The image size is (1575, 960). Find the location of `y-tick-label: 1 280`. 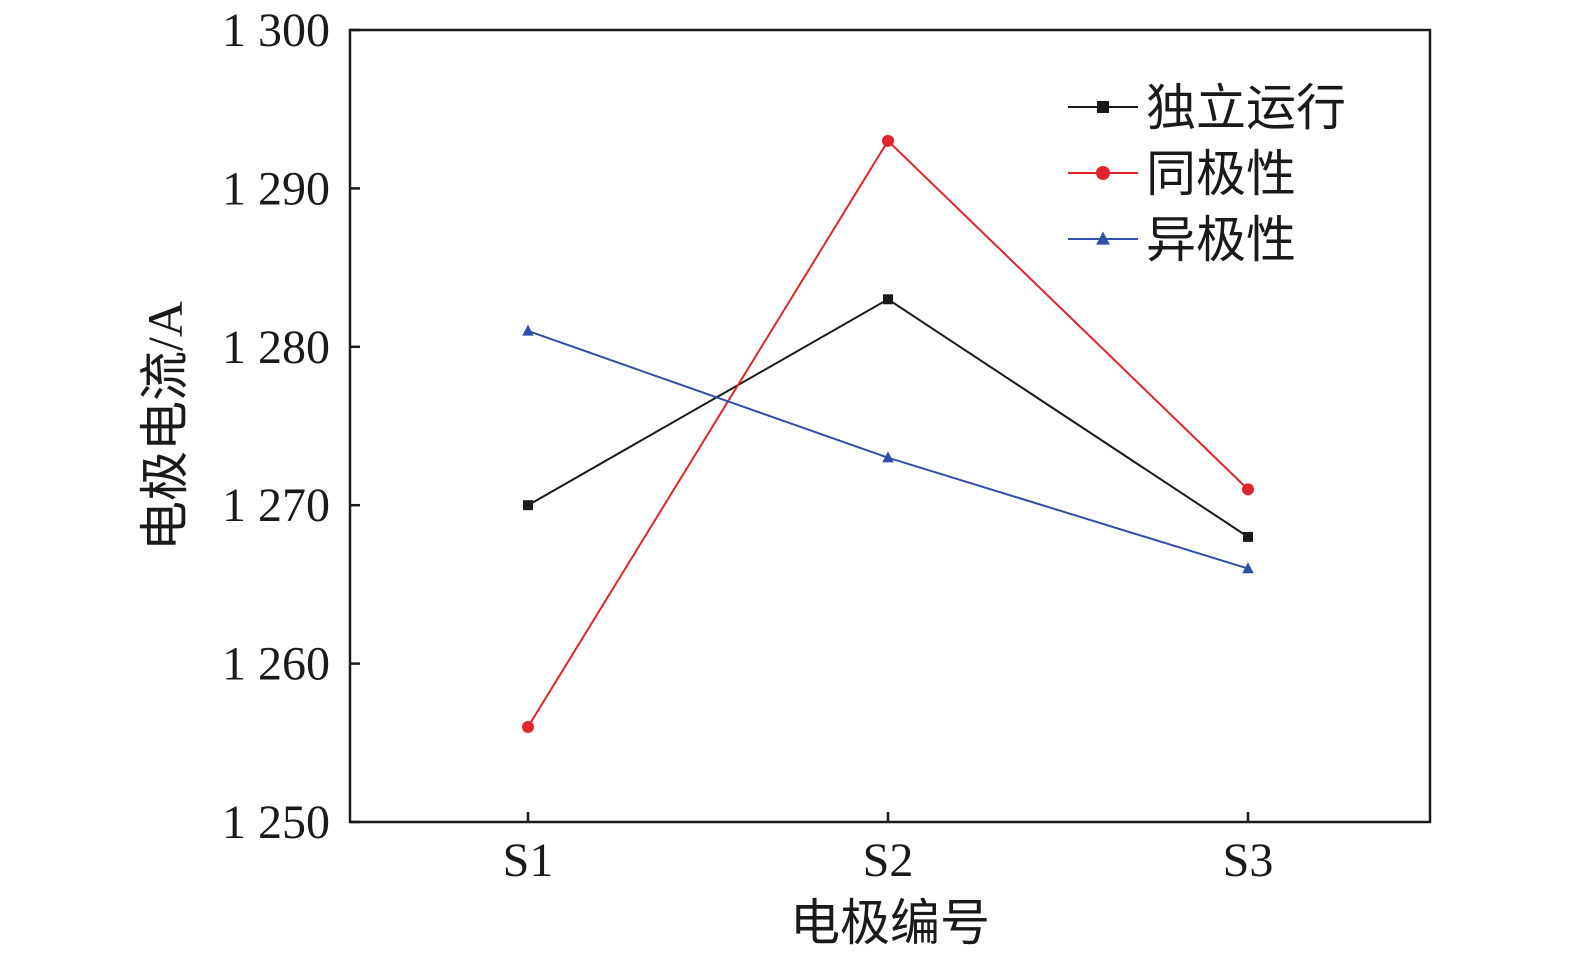

y-tick-label: 1 280 is located at coordinates (276, 347).